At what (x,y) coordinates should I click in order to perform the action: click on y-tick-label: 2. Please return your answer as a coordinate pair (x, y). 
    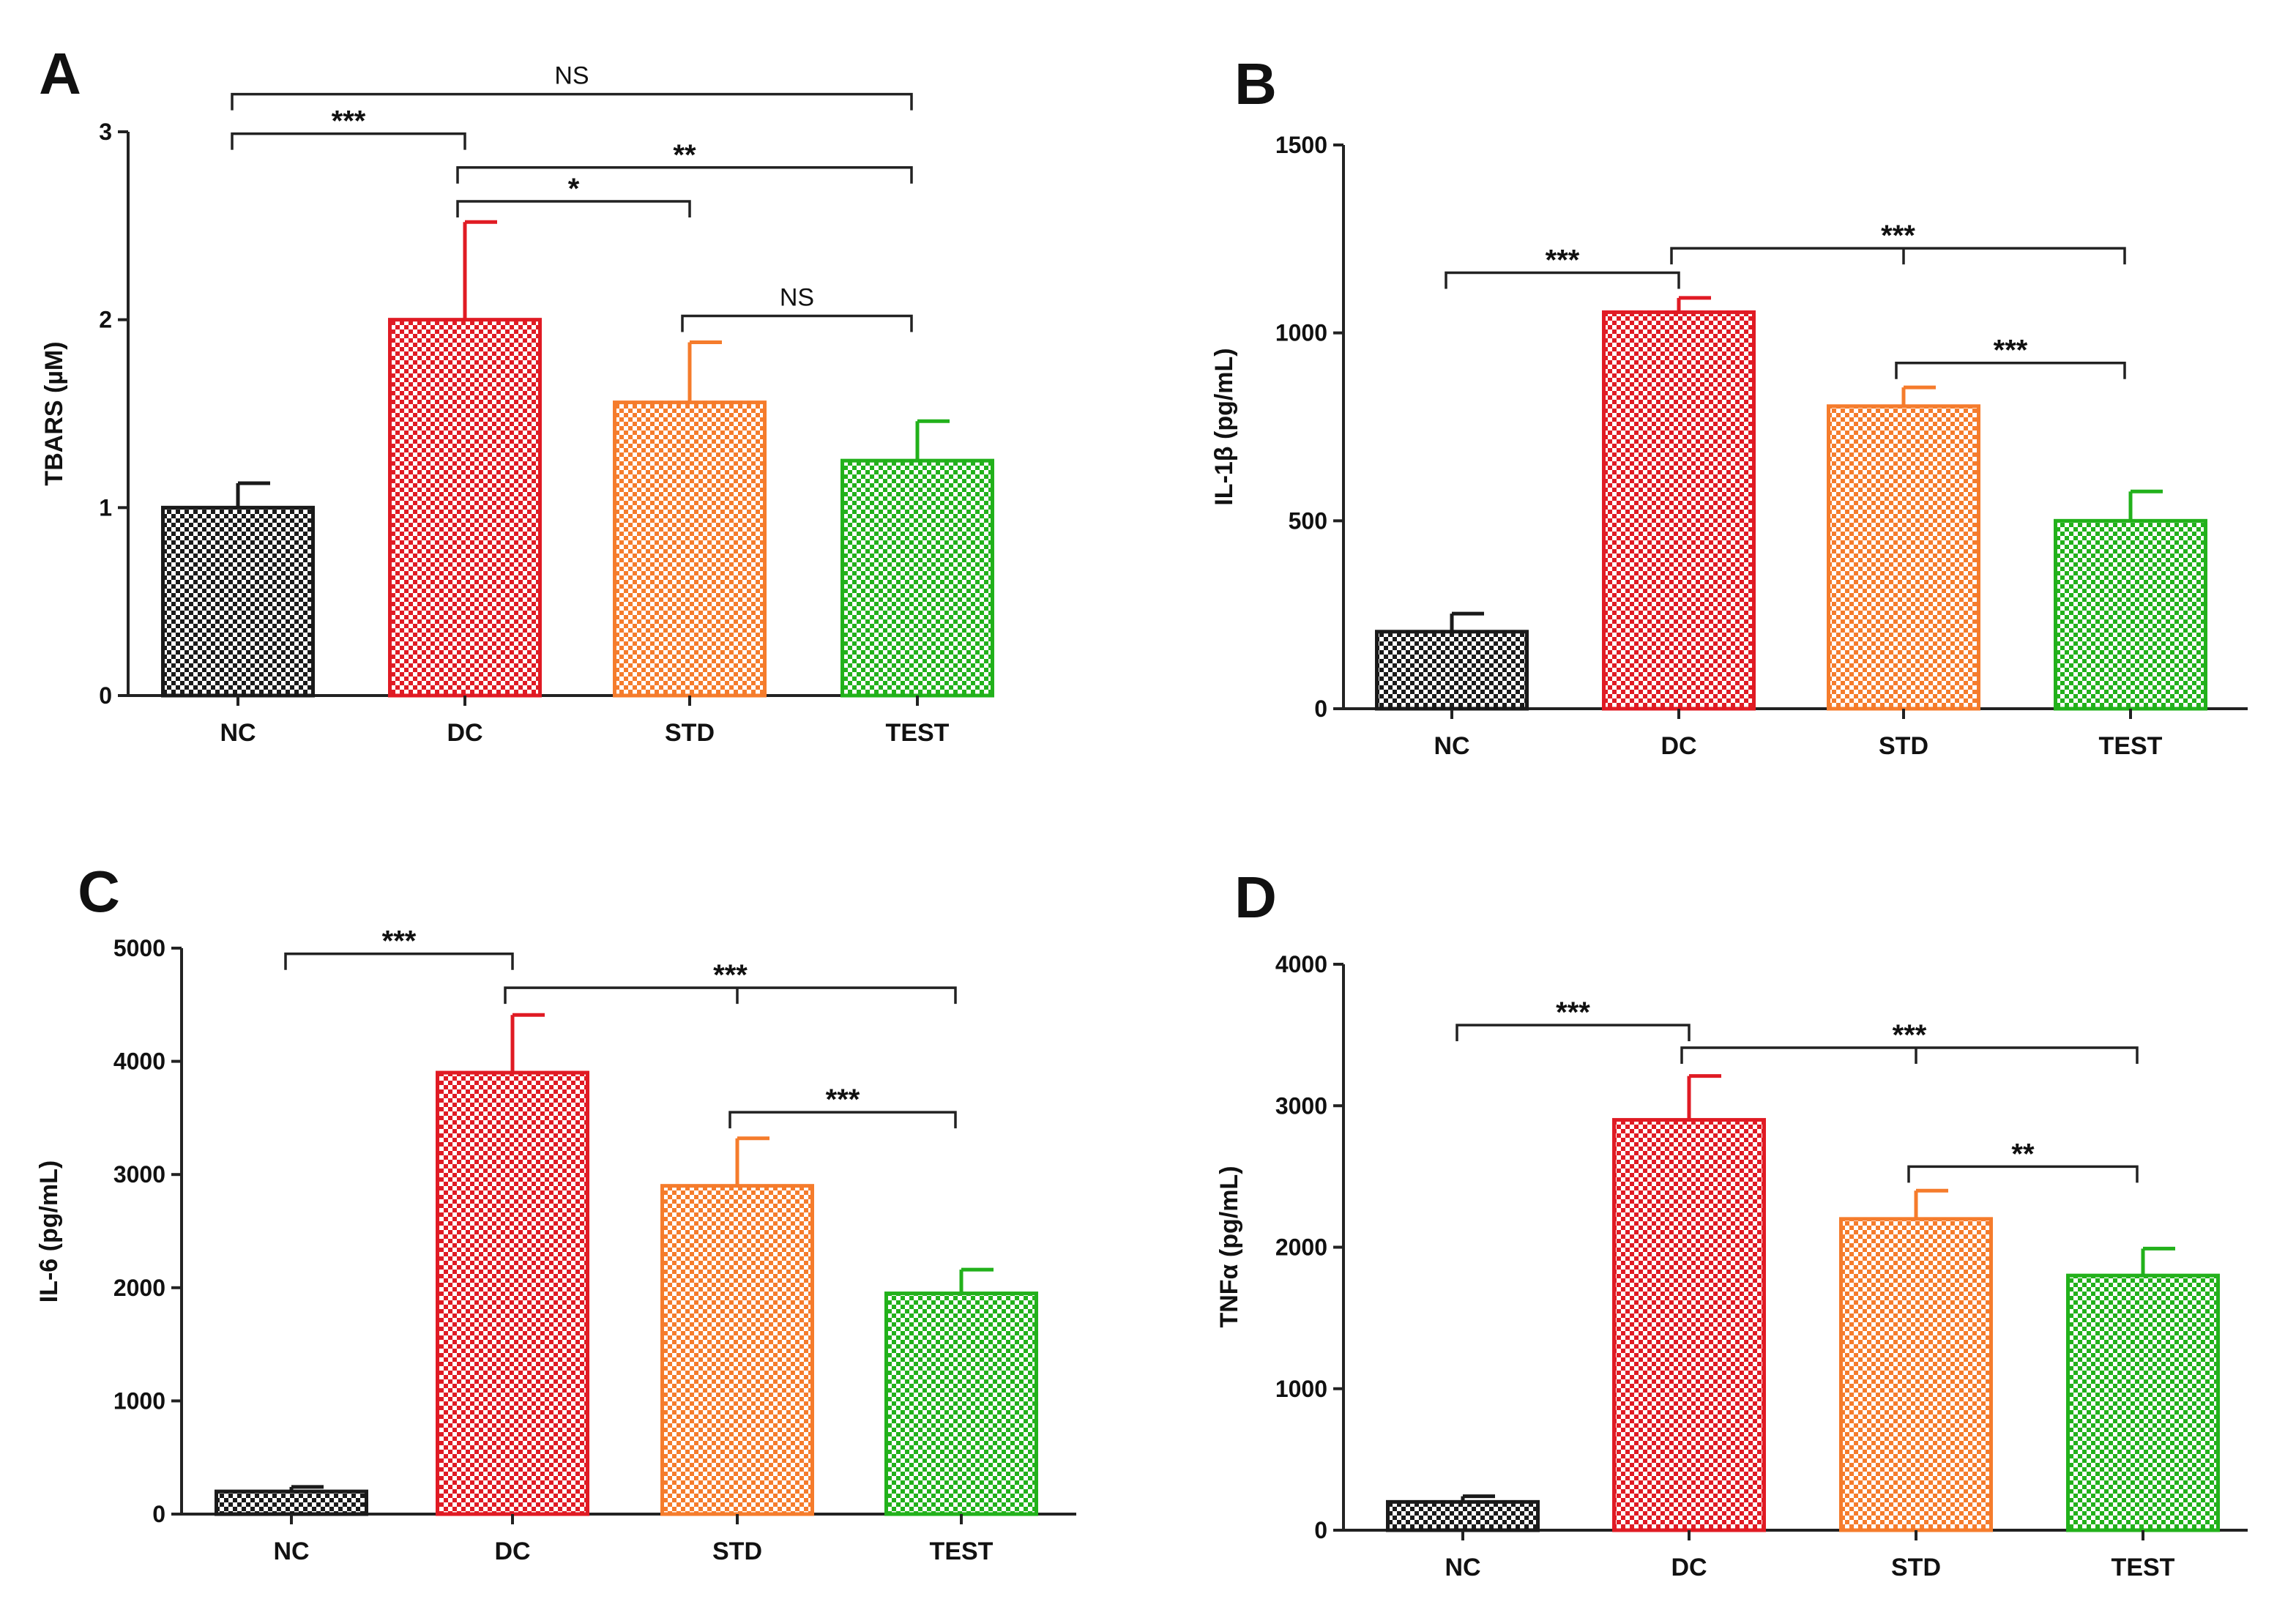
    Looking at the image, I should click on (106, 320).